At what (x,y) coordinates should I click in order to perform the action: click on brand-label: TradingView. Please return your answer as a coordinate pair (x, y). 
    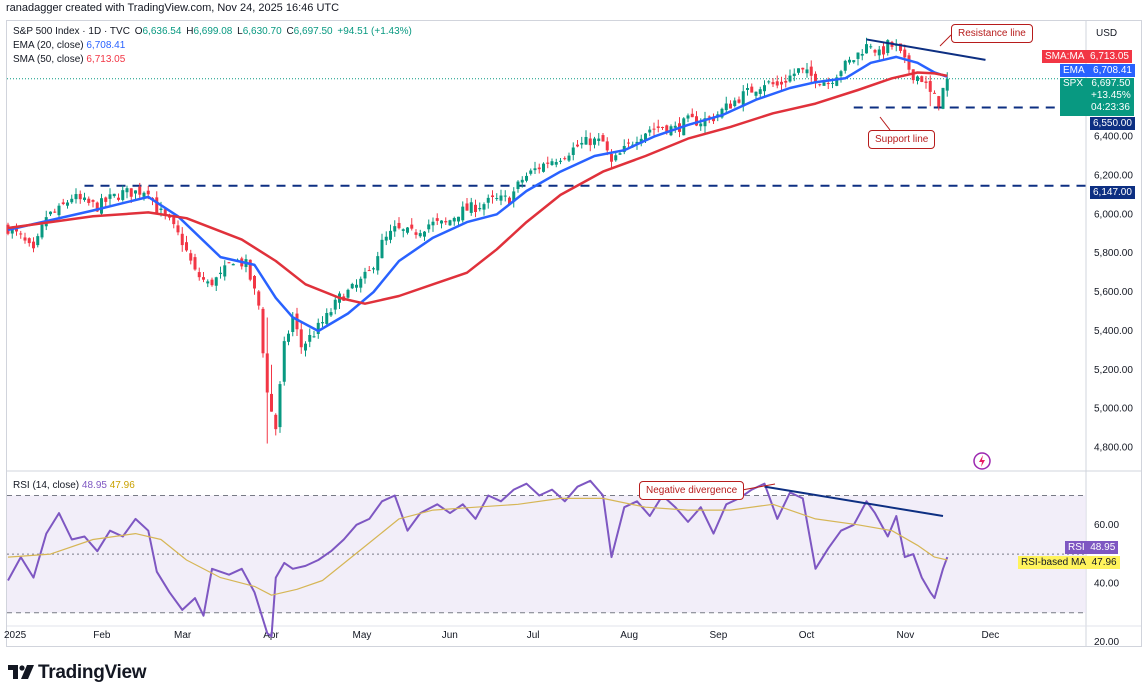
    Looking at the image, I should click on (92, 672).